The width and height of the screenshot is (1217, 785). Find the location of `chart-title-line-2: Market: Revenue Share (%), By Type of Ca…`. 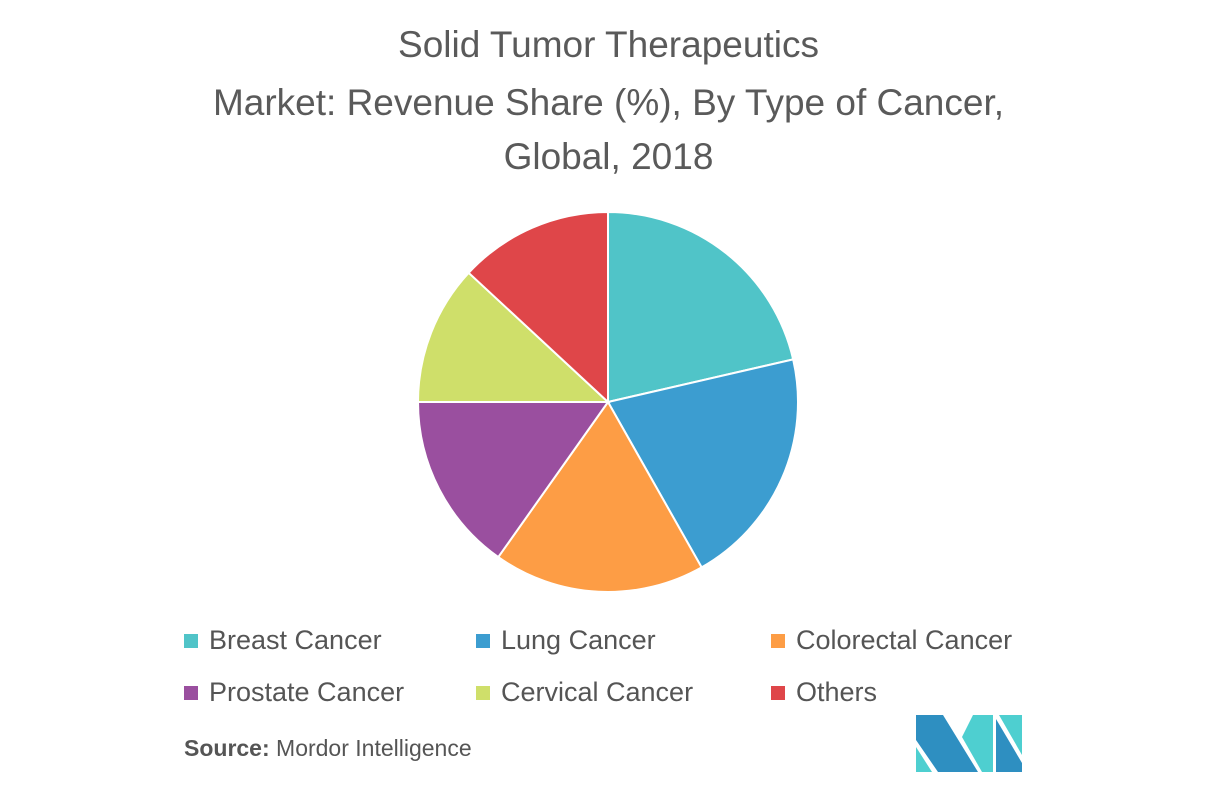

chart-title-line-2: Market: Revenue Share (%), By Type of Ca… is located at coordinates (608, 102).